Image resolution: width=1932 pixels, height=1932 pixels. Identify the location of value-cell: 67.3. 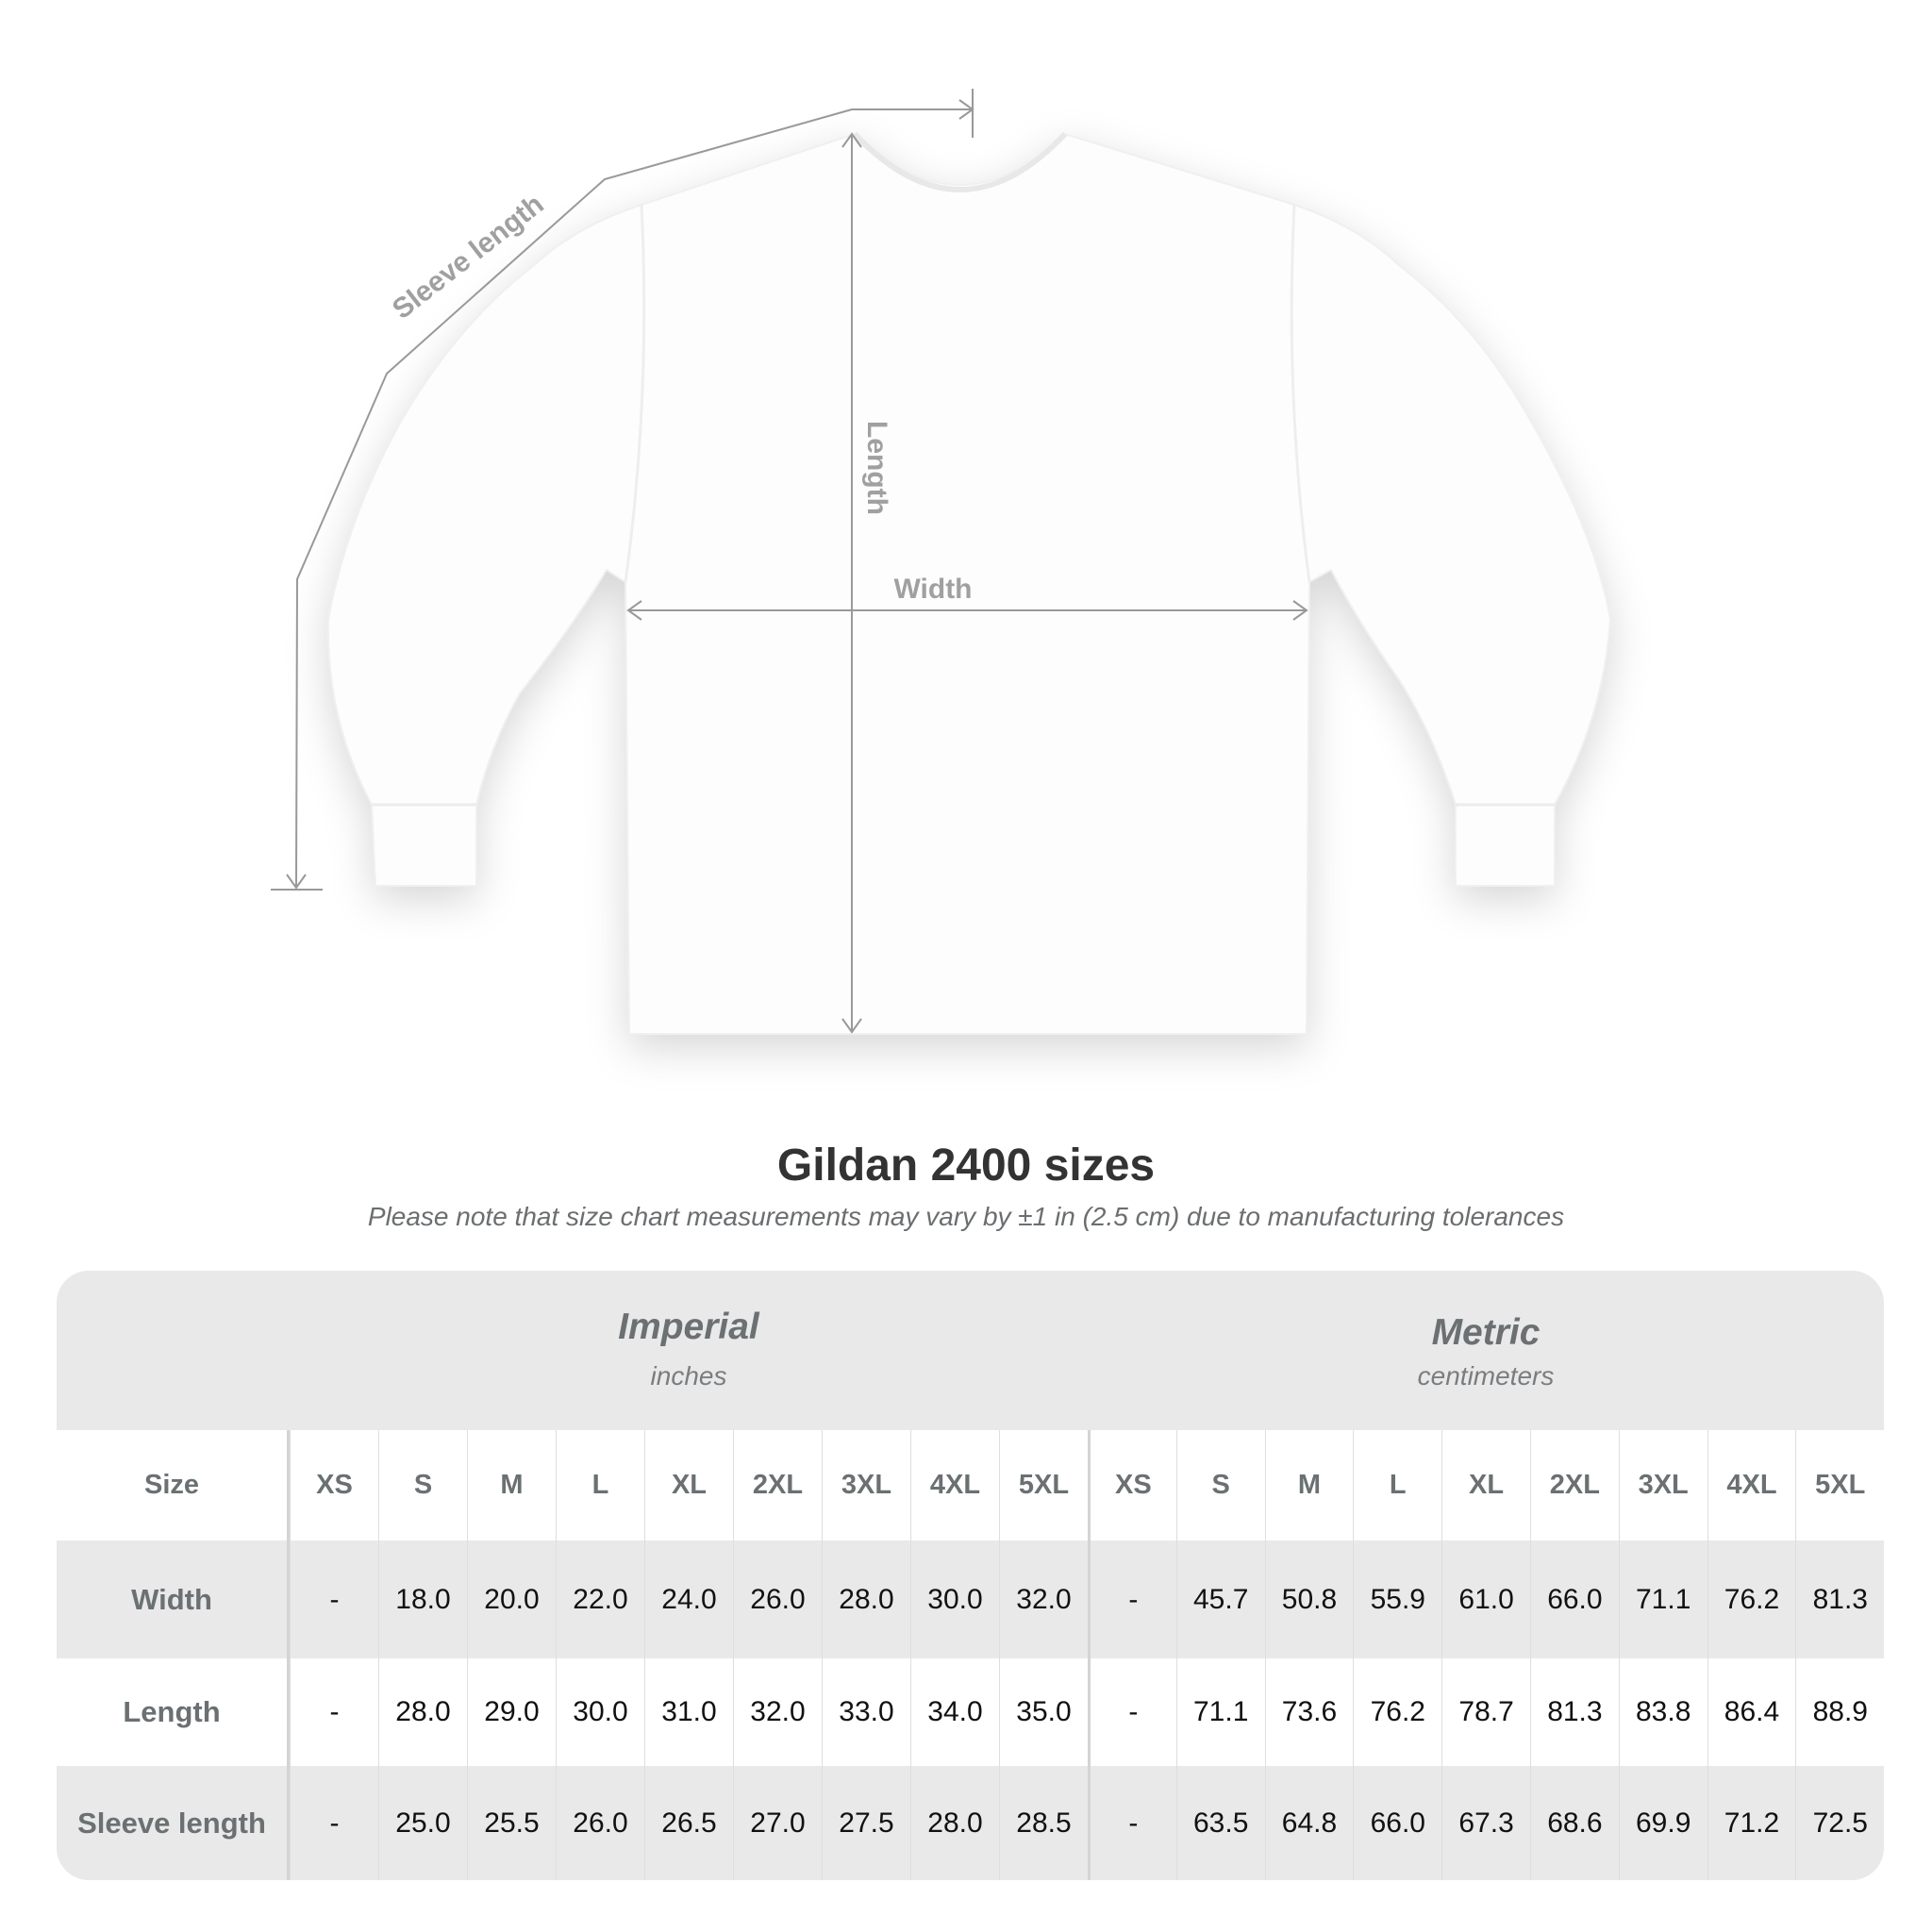
(1486, 1823).